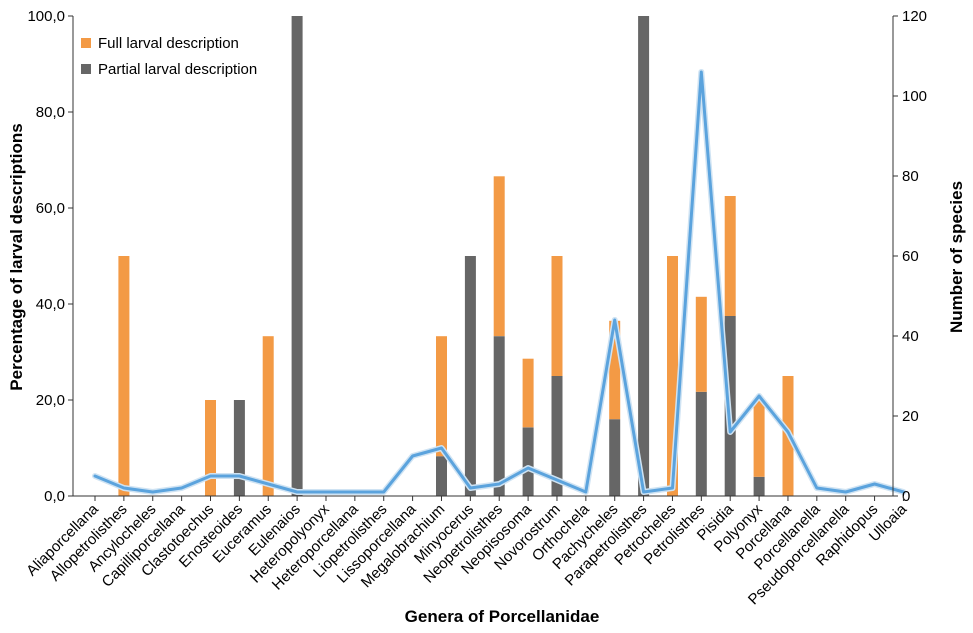 This screenshot has height=633, width=973. I want to click on y-tick-label: 40,0, so click(50, 304).